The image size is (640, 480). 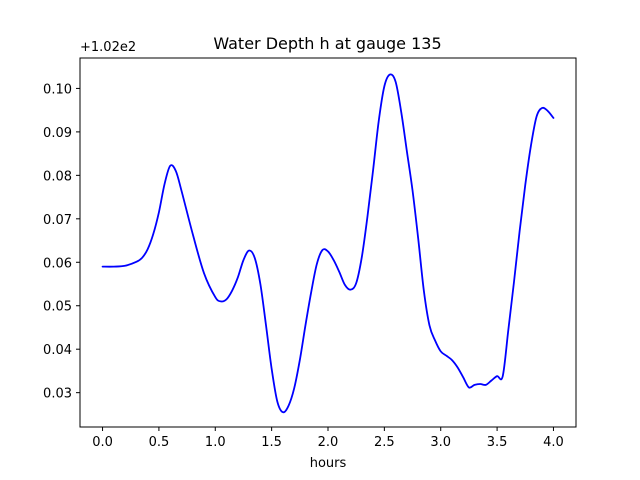 I want to click on x-tick-label: 2.0, so click(x=328, y=442).